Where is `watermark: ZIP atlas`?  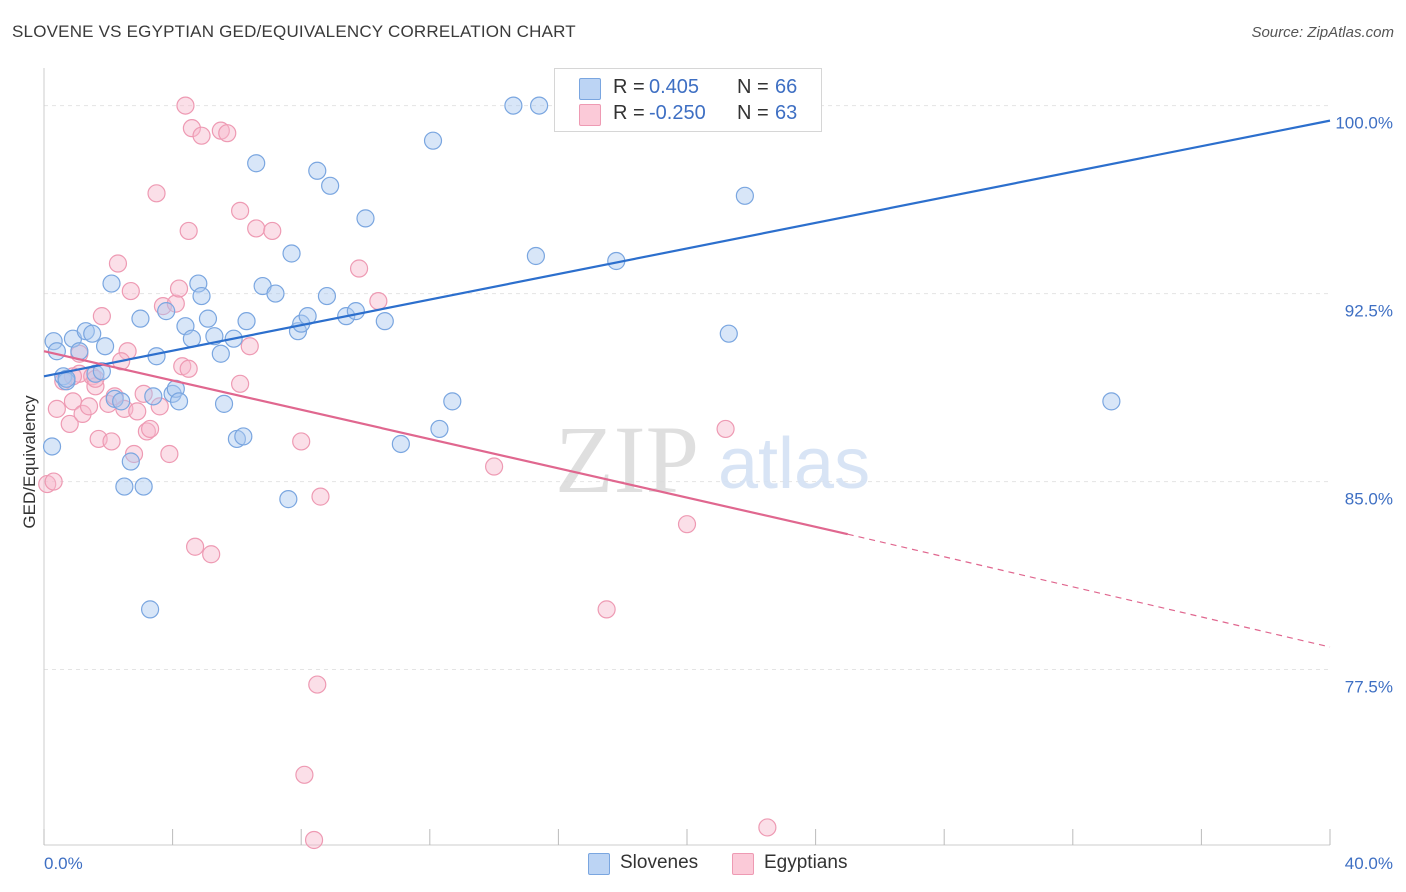 watermark: ZIP atlas is located at coordinates (712, 459).